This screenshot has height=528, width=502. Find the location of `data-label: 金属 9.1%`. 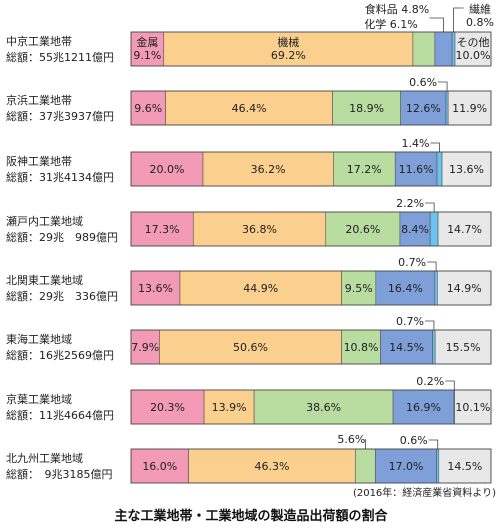

data-label: 金属 9.1% is located at coordinates (147, 48).